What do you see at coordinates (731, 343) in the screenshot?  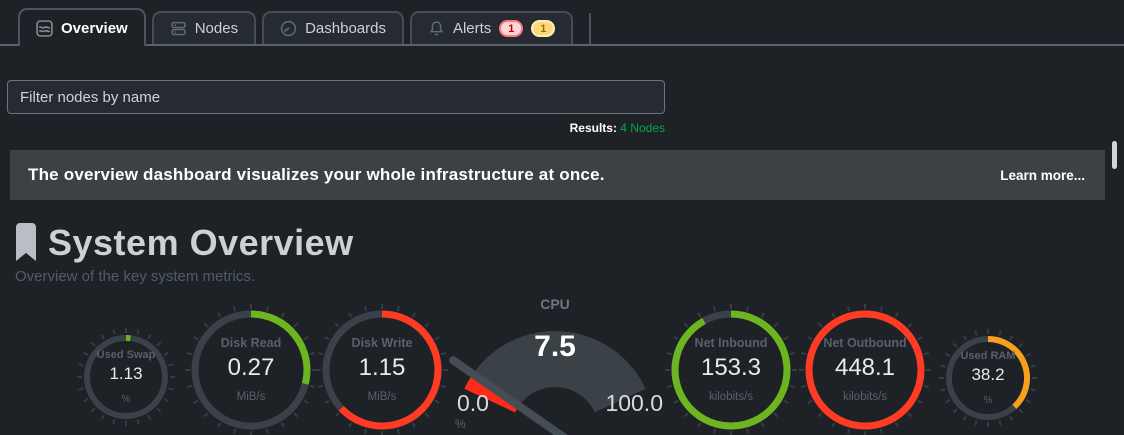 I see `gauge-title: Net Inbound` at bounding box center [731, 343].